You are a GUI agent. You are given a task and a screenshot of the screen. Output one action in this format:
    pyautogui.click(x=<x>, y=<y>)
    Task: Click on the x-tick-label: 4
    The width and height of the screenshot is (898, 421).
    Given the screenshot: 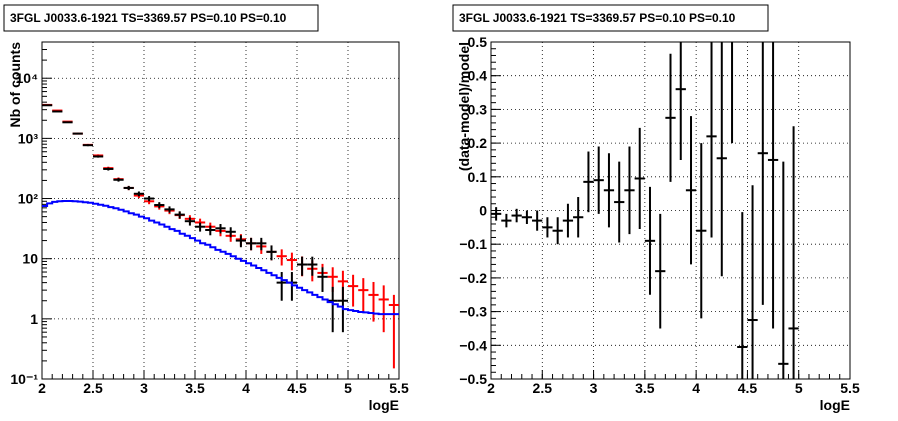 What is the action you would take?
    pyautogui.click(x=696, y=388)
    